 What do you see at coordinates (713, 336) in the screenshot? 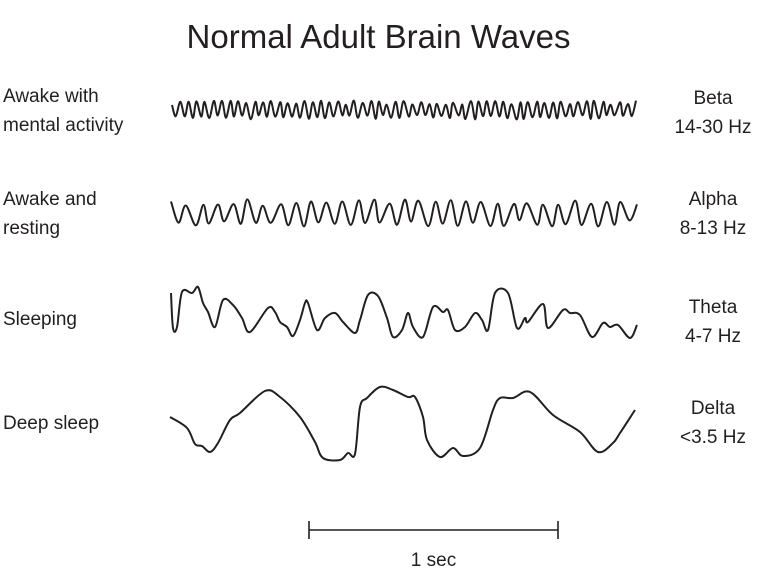
I see `wave-frequency: 4-7 Hz` at bounding box center [713, 336].